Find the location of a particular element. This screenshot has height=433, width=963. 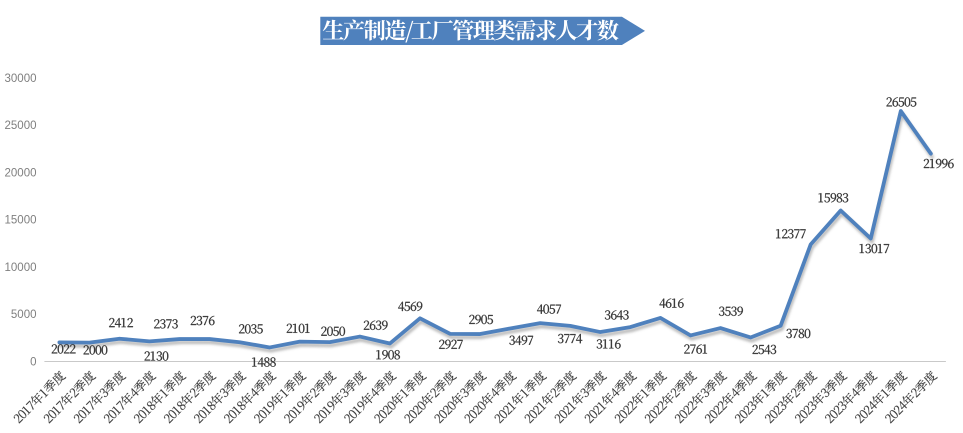

svg-text: 15000 is located at coordinates (21, 221).